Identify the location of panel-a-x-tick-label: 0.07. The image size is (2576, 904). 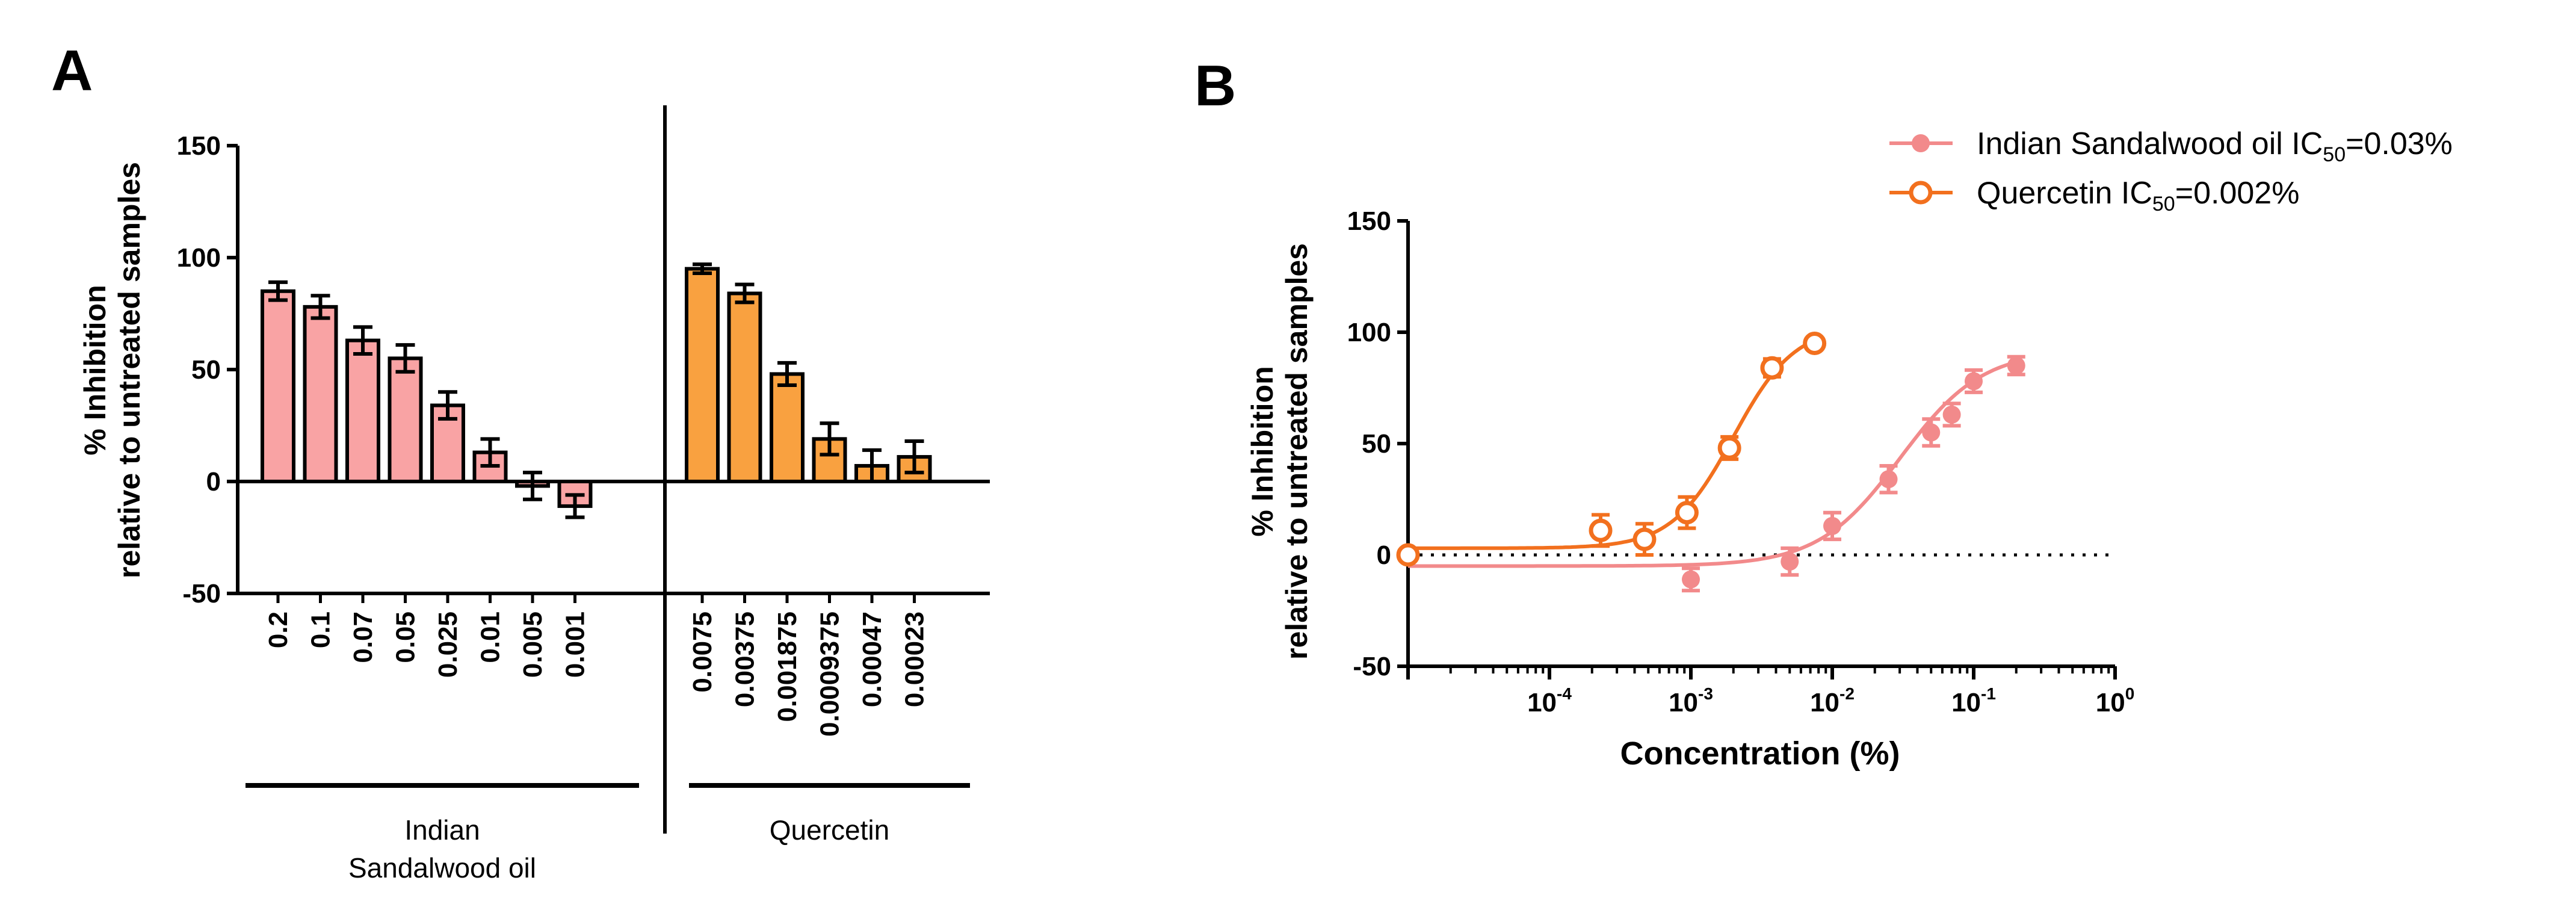
(363, 637).